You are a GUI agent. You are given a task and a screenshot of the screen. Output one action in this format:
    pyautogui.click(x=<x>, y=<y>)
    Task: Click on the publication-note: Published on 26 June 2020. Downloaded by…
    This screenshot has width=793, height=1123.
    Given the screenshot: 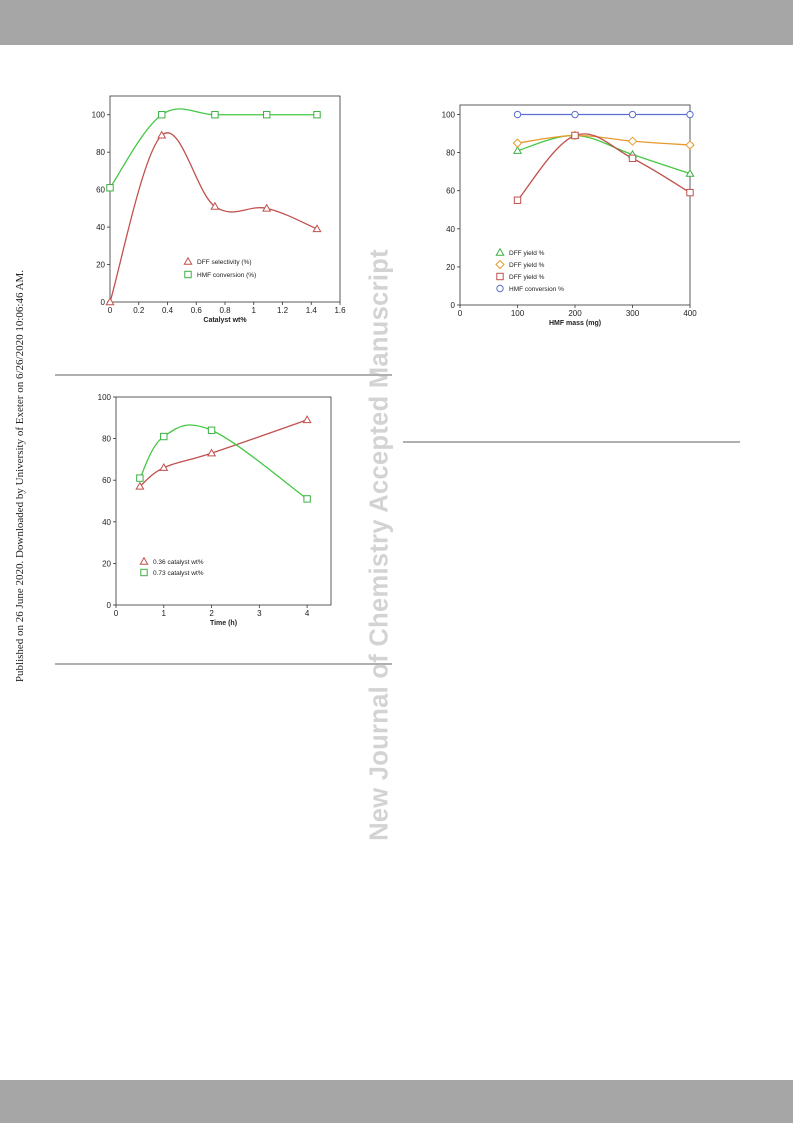 What is the action you would take?
    pyautogui.click(x=20, y=476)
    